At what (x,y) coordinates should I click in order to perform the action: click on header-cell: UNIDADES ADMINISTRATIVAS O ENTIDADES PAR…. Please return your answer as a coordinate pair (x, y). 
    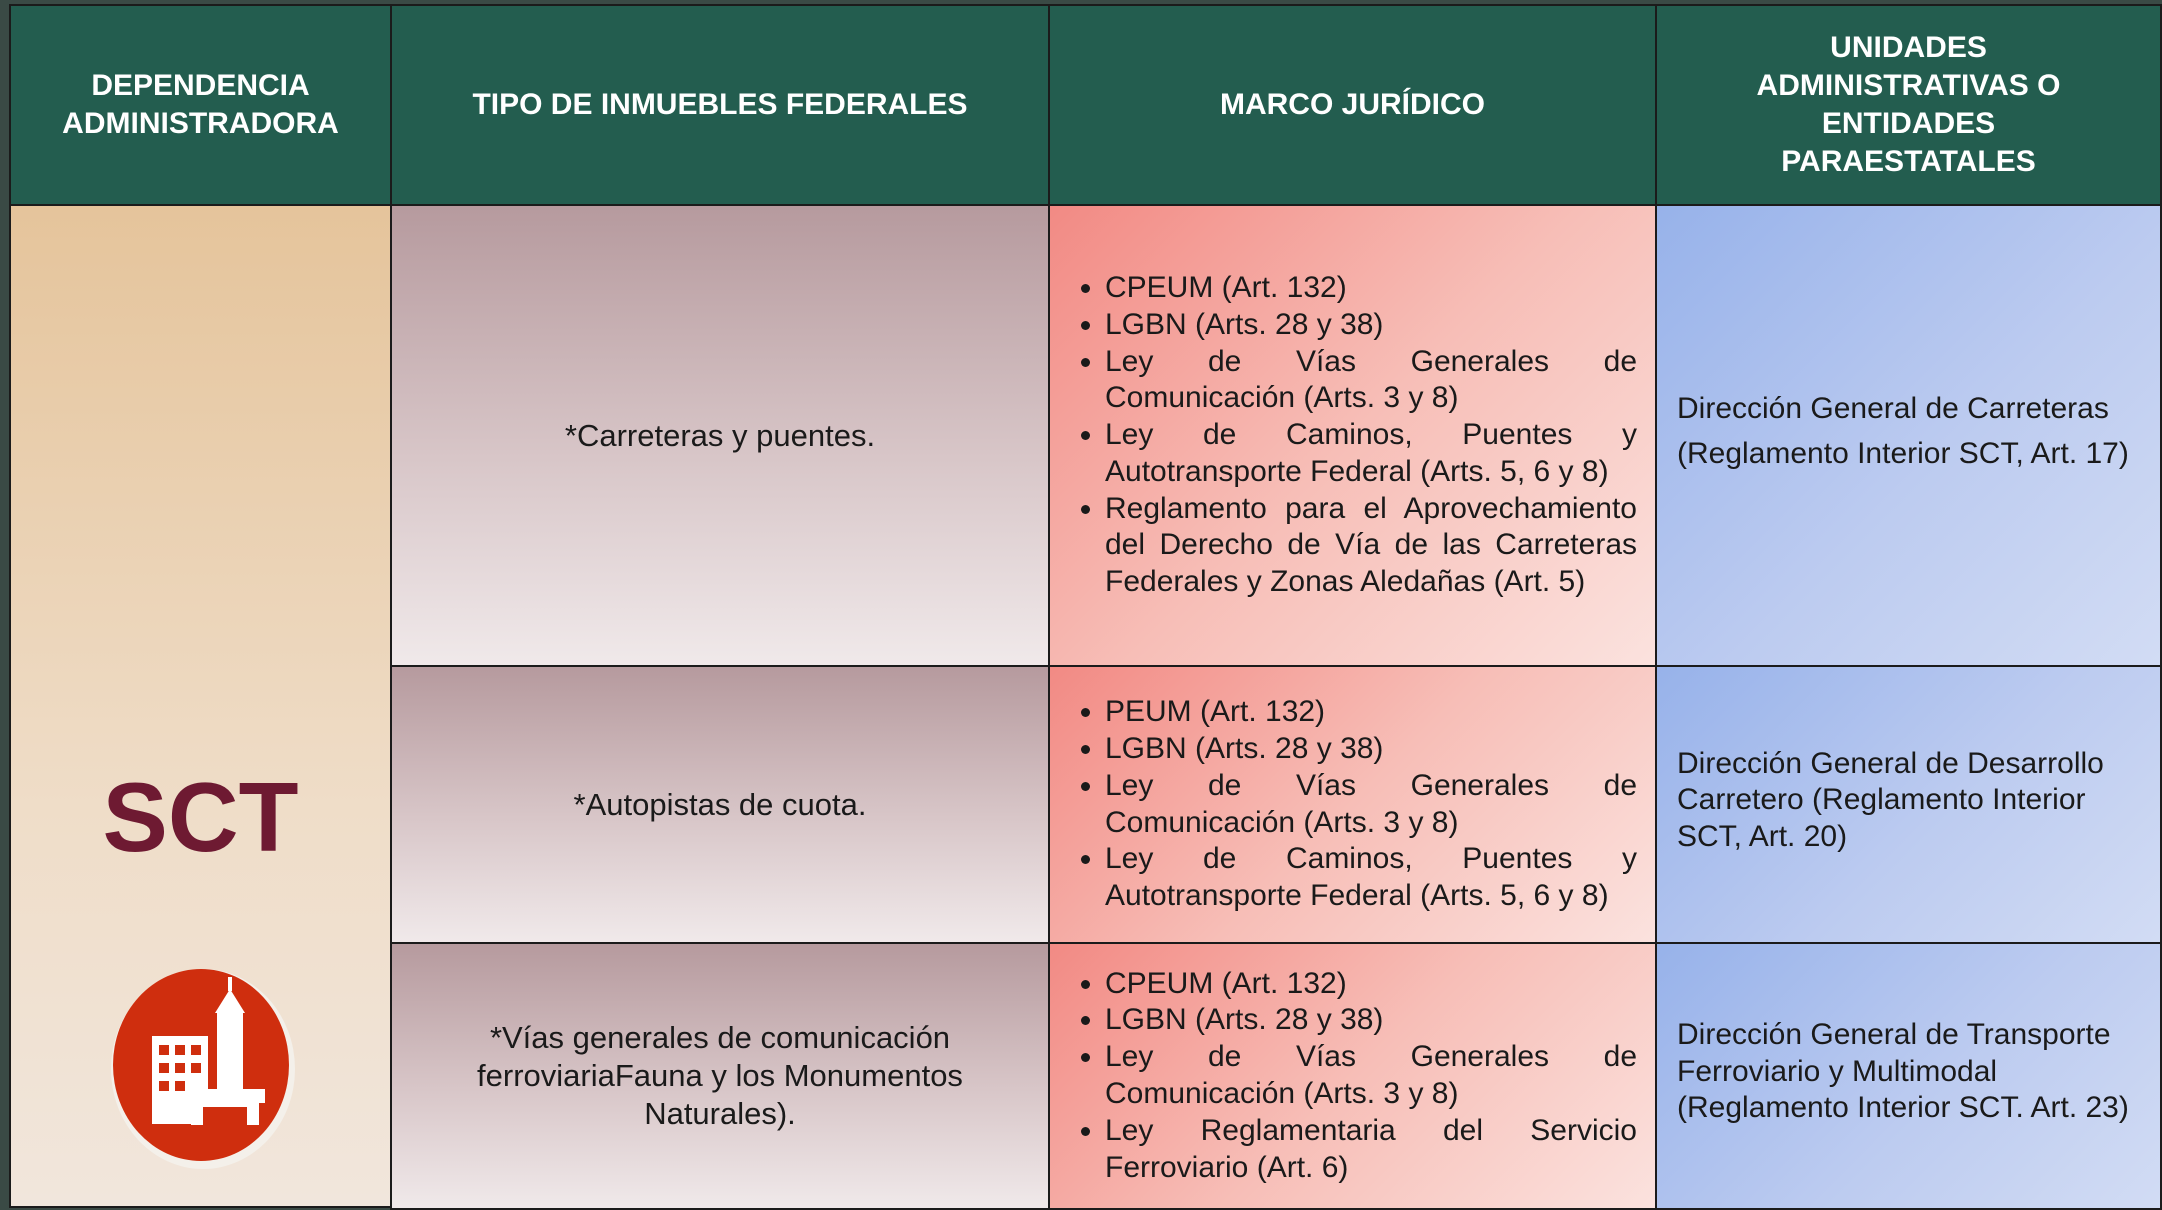
    Looking at the image, I should click on (1908, 105).